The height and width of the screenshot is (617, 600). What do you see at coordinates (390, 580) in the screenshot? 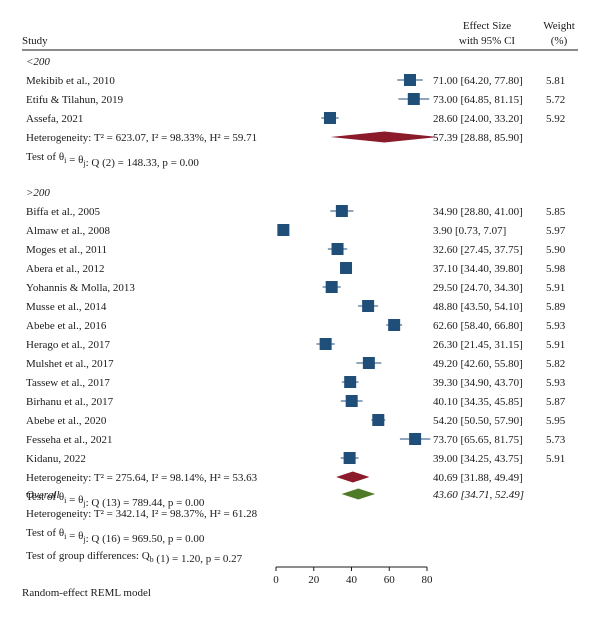
I see `x-tick-label: 60` at bounding box center [390, 580].